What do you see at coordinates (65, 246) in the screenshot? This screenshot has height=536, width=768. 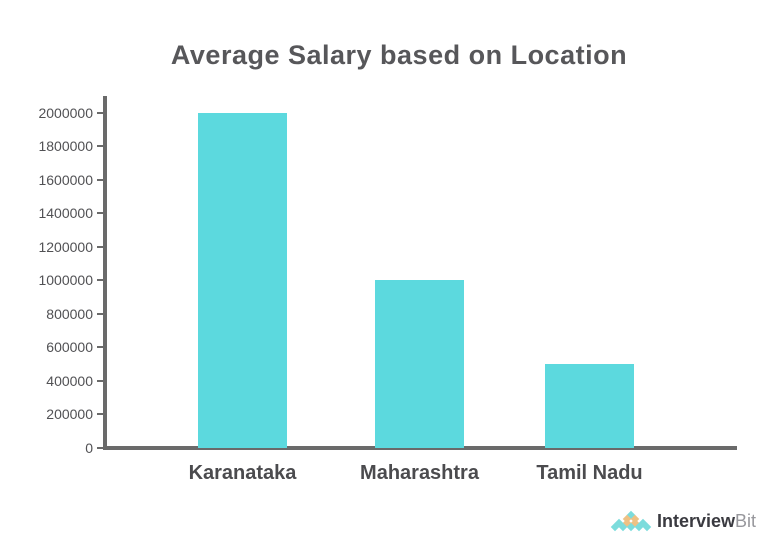 I see `y-axis-tick-label: 1200000` at bounding box center [65, 246].